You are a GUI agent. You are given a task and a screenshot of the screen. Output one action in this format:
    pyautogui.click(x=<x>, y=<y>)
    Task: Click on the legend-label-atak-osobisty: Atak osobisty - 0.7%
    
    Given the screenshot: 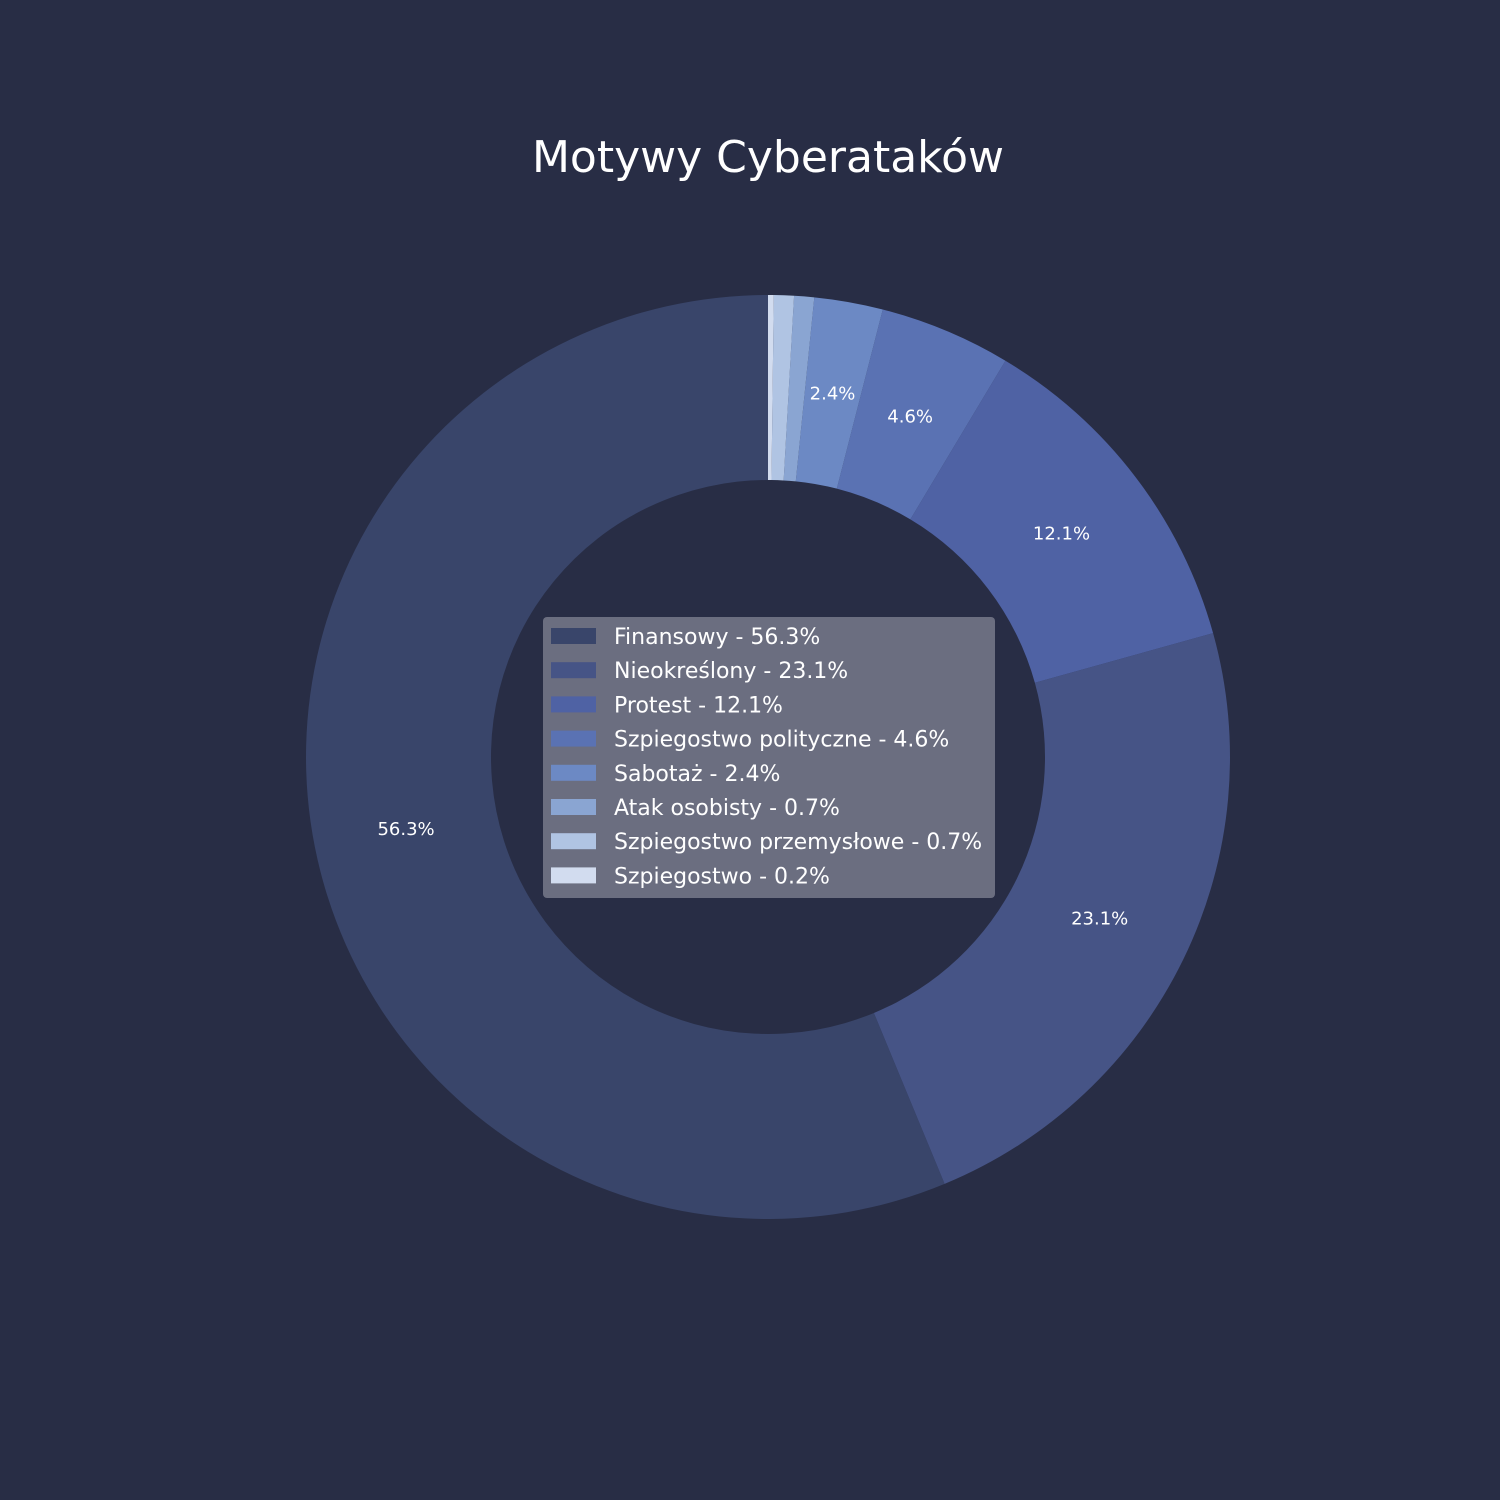 What is the action you would take?
    pyautogui.click(x=727, y=808)
    